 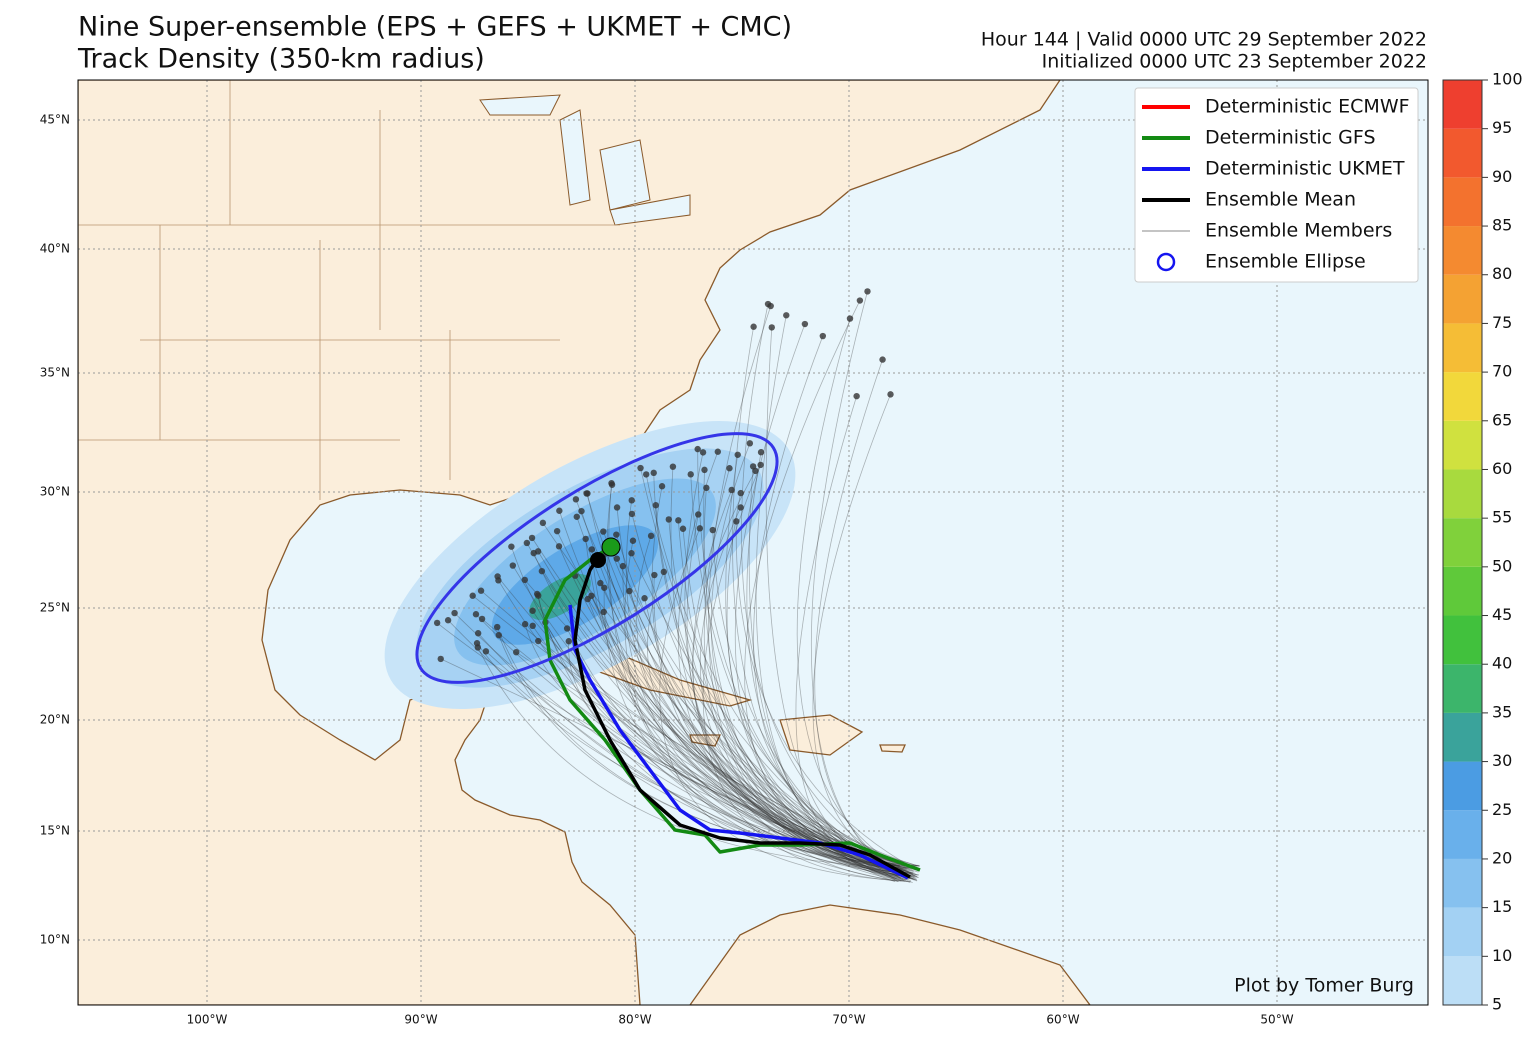 I want to click on colorbar-label: 15, so click(x=1502, y=906).